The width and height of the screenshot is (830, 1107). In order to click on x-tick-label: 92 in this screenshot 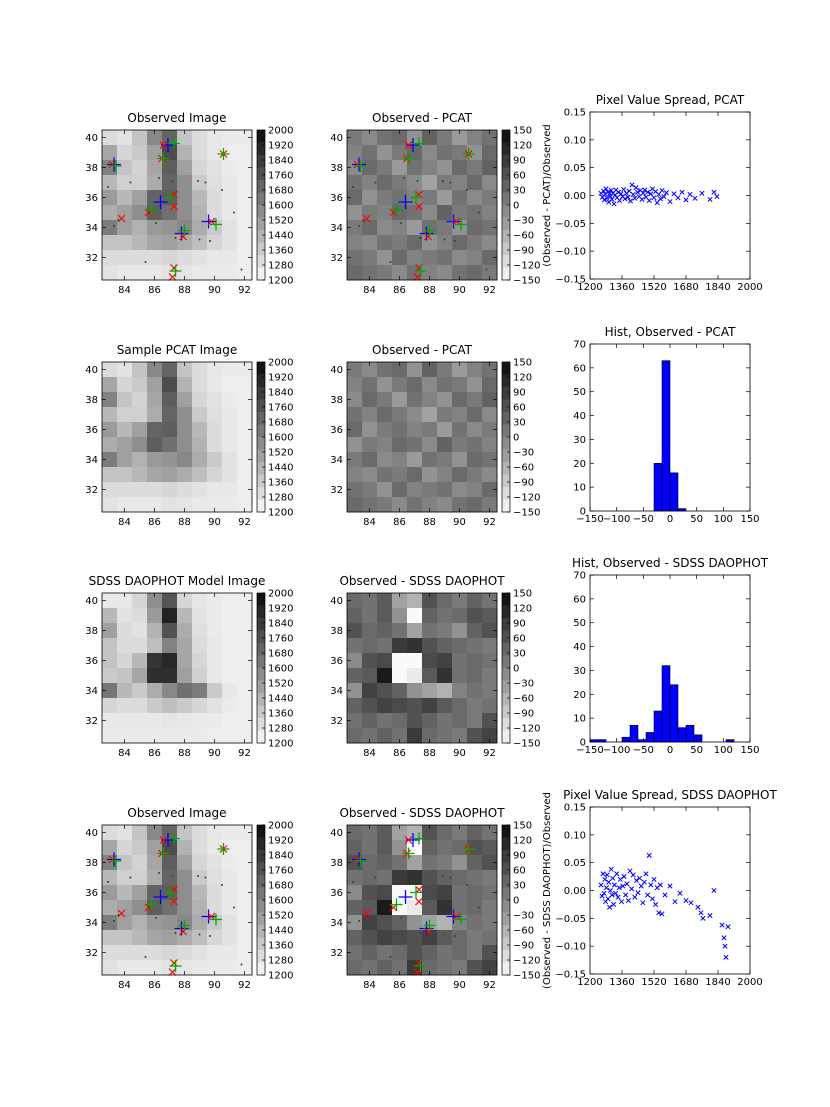, I will do `click(489, 522)`.